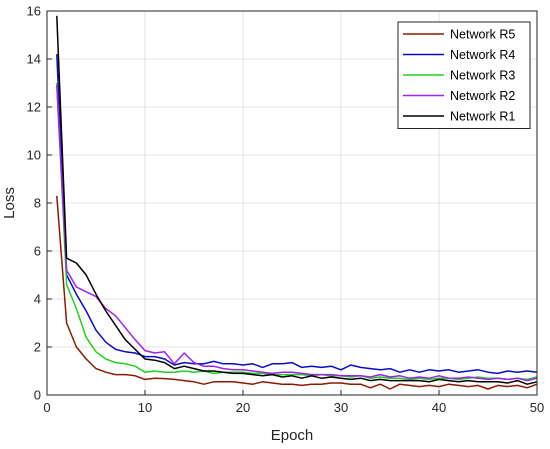 The image size is (550, 449). Describe the element at coordinates (537, 407) in the screenshot. I see `x-tick-label: 50` at that location.